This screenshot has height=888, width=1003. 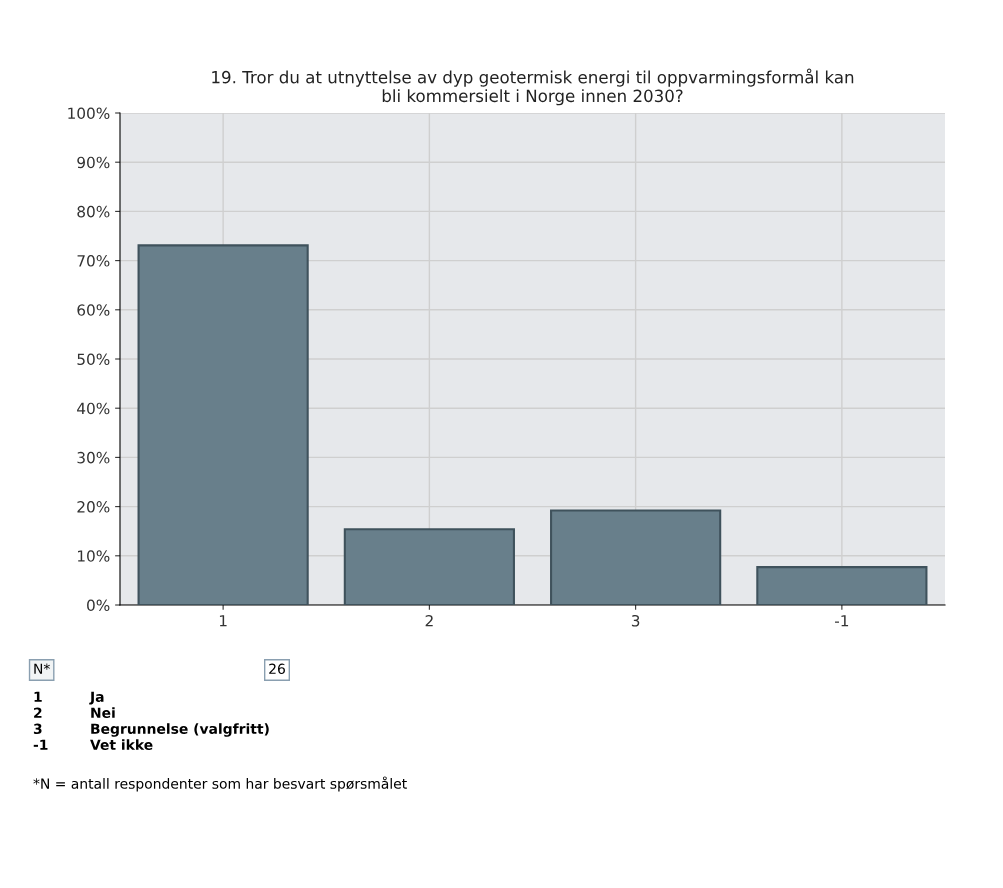 I want to click on text: 3, so click(x=37, y=729).